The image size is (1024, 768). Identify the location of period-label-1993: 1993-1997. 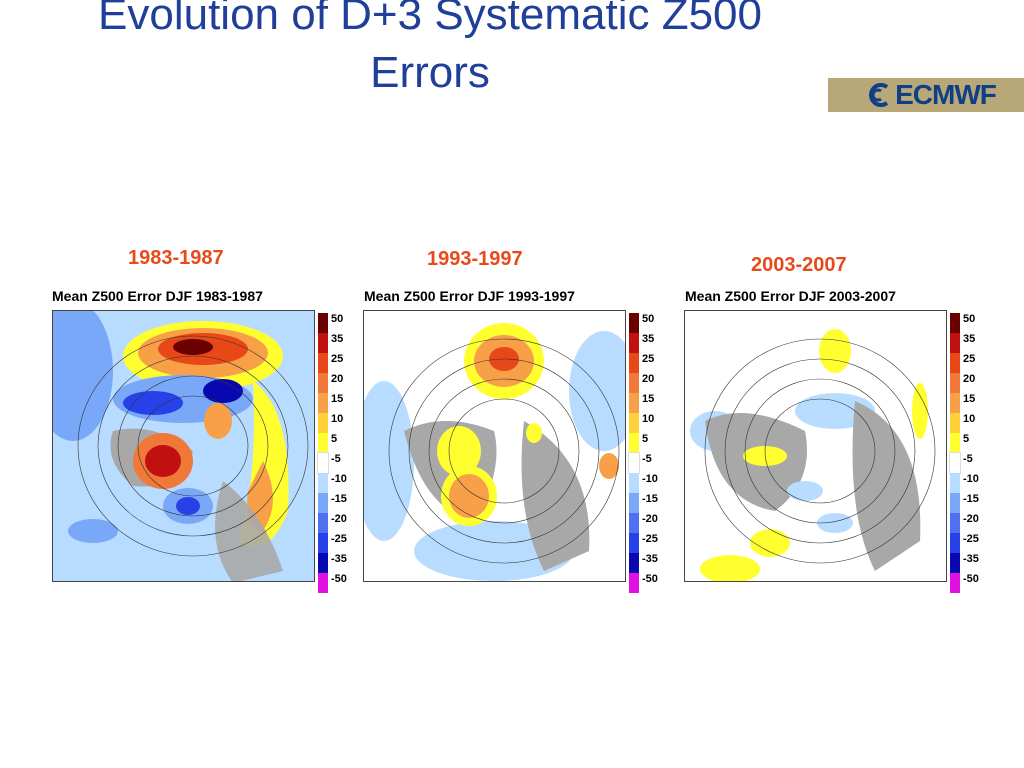
(475, 259).